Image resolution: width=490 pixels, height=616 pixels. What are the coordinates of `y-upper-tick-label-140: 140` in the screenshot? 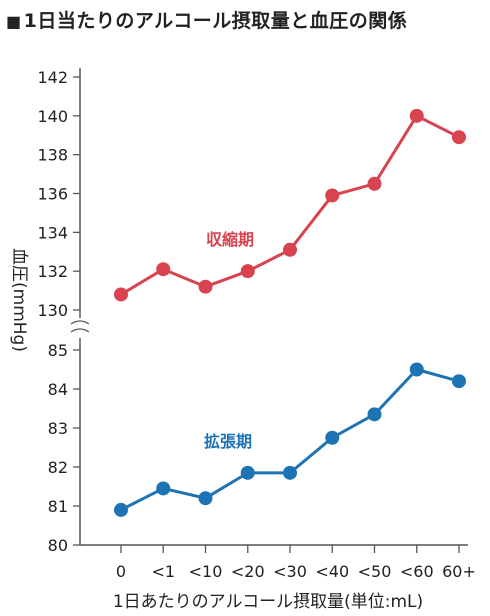 It's located at (52, 116).